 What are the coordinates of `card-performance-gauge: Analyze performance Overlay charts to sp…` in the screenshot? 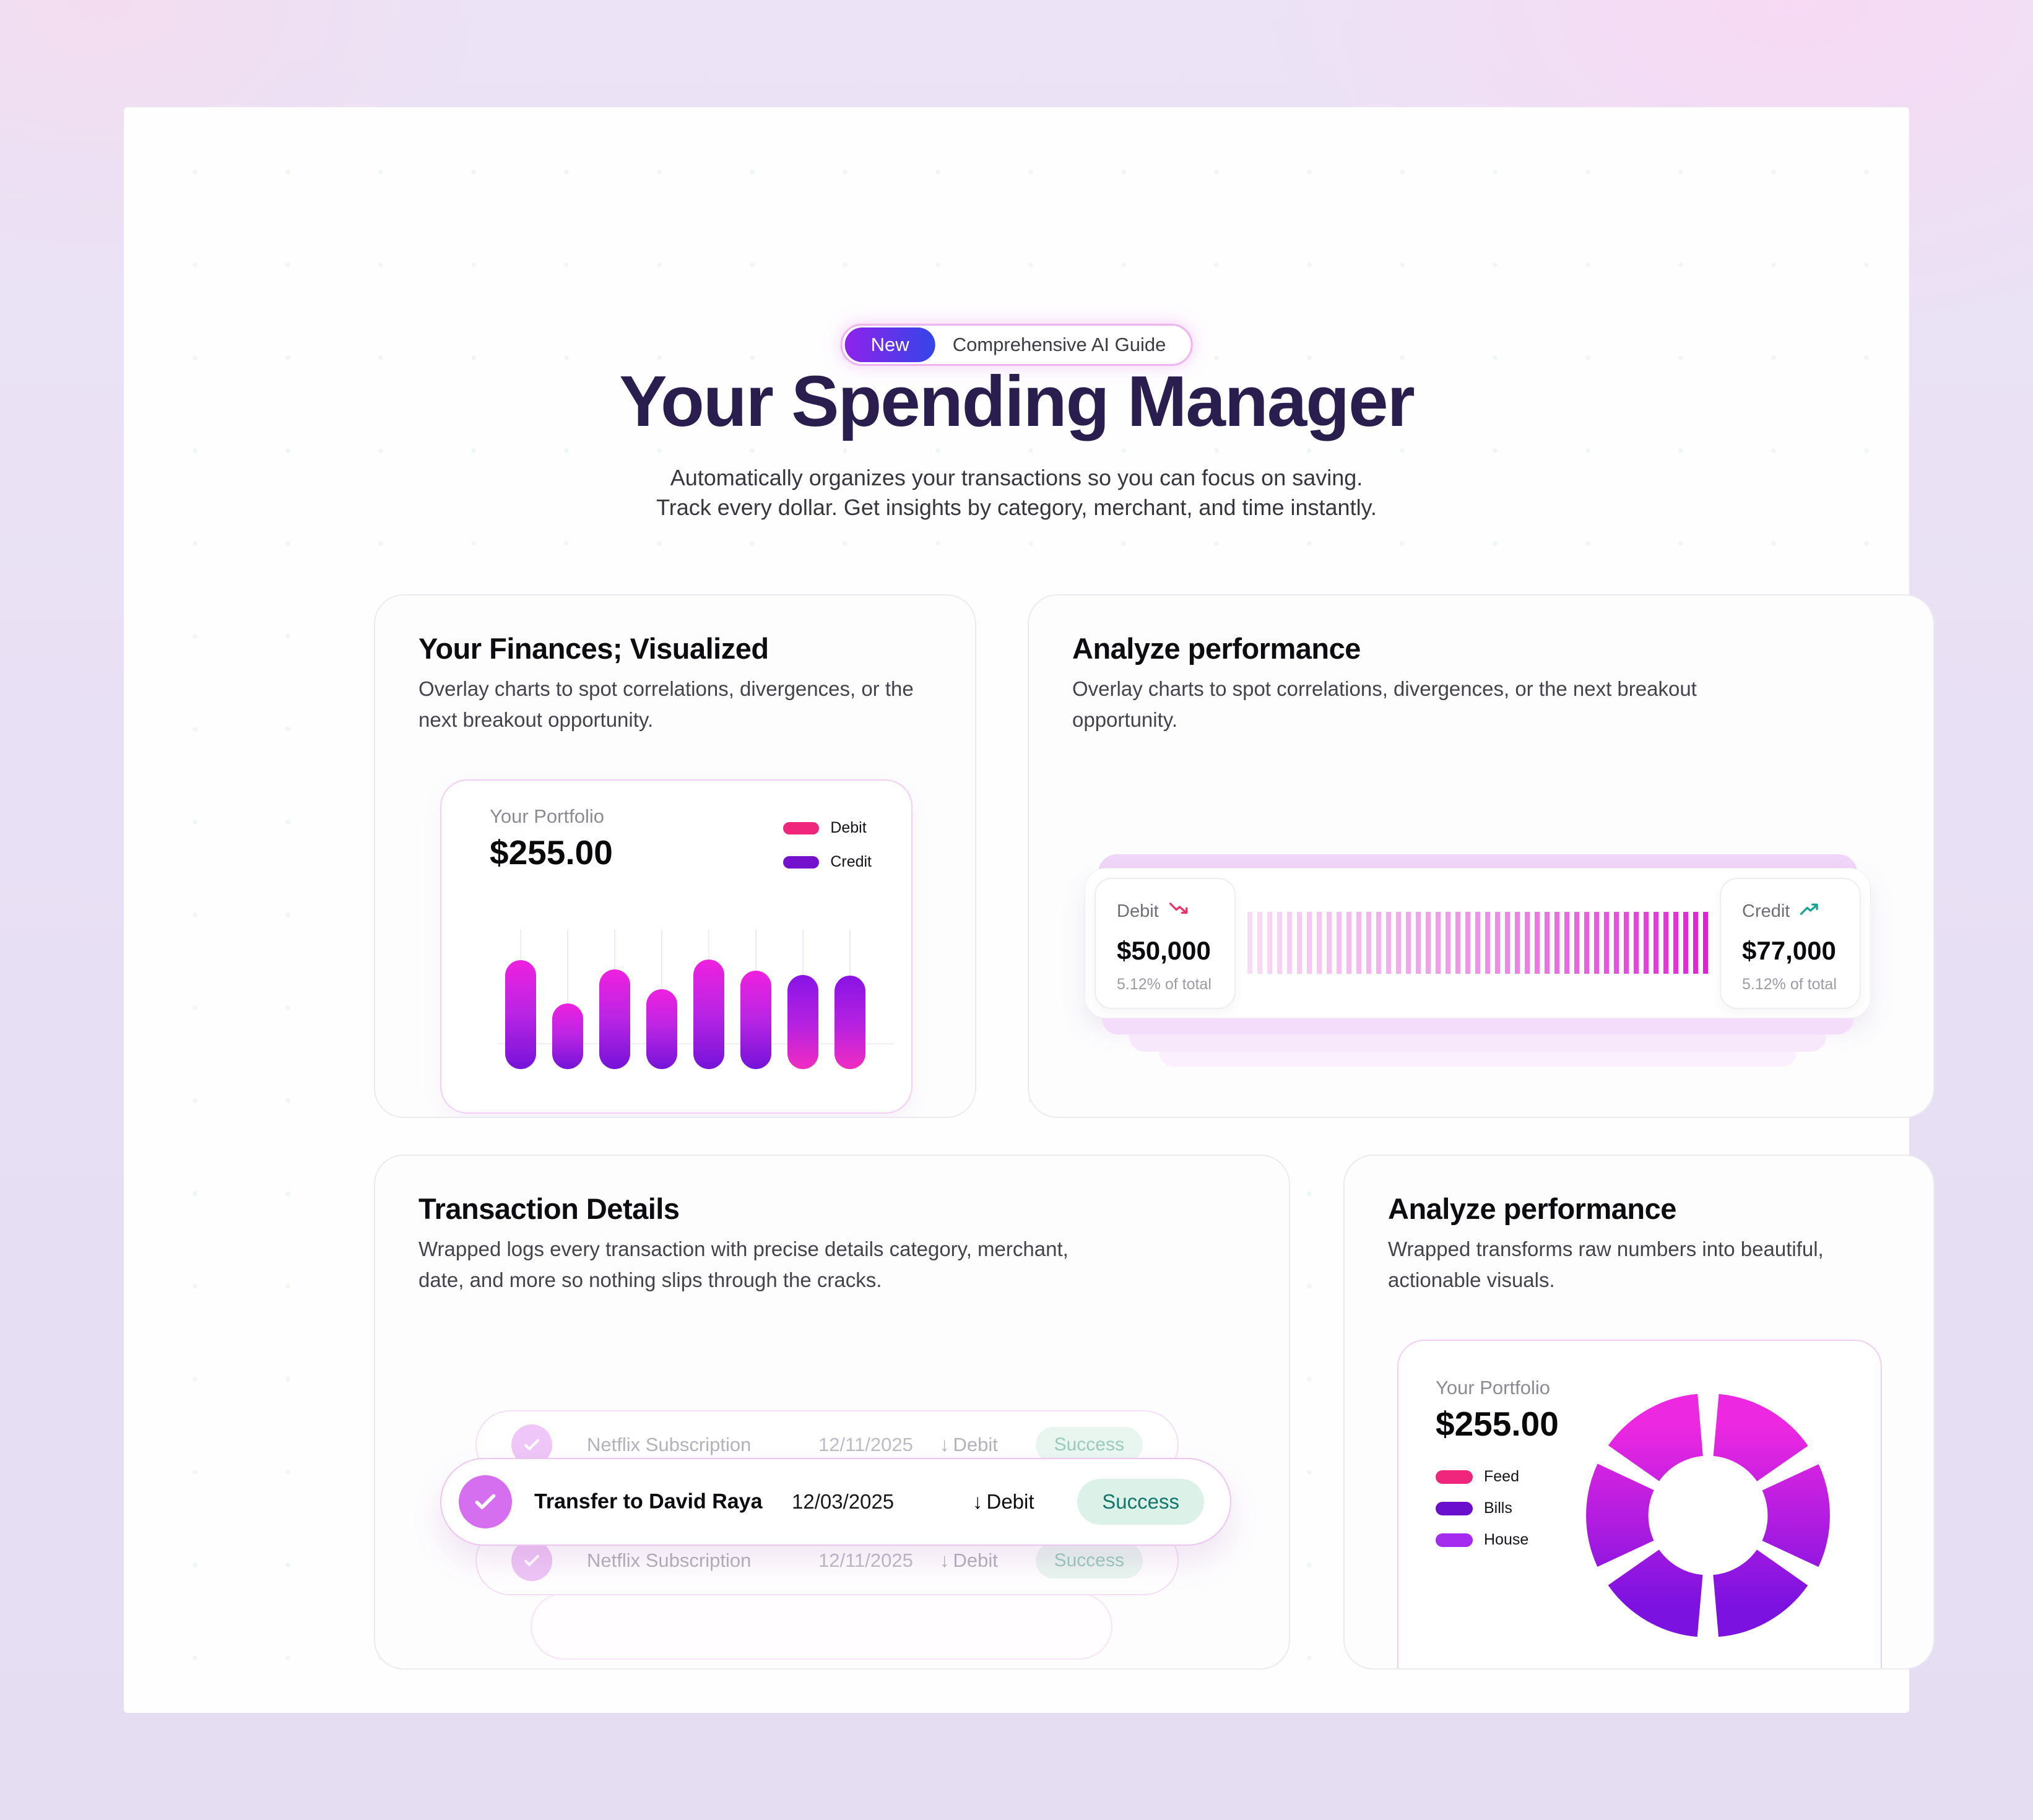 It's located at (1481, 856).